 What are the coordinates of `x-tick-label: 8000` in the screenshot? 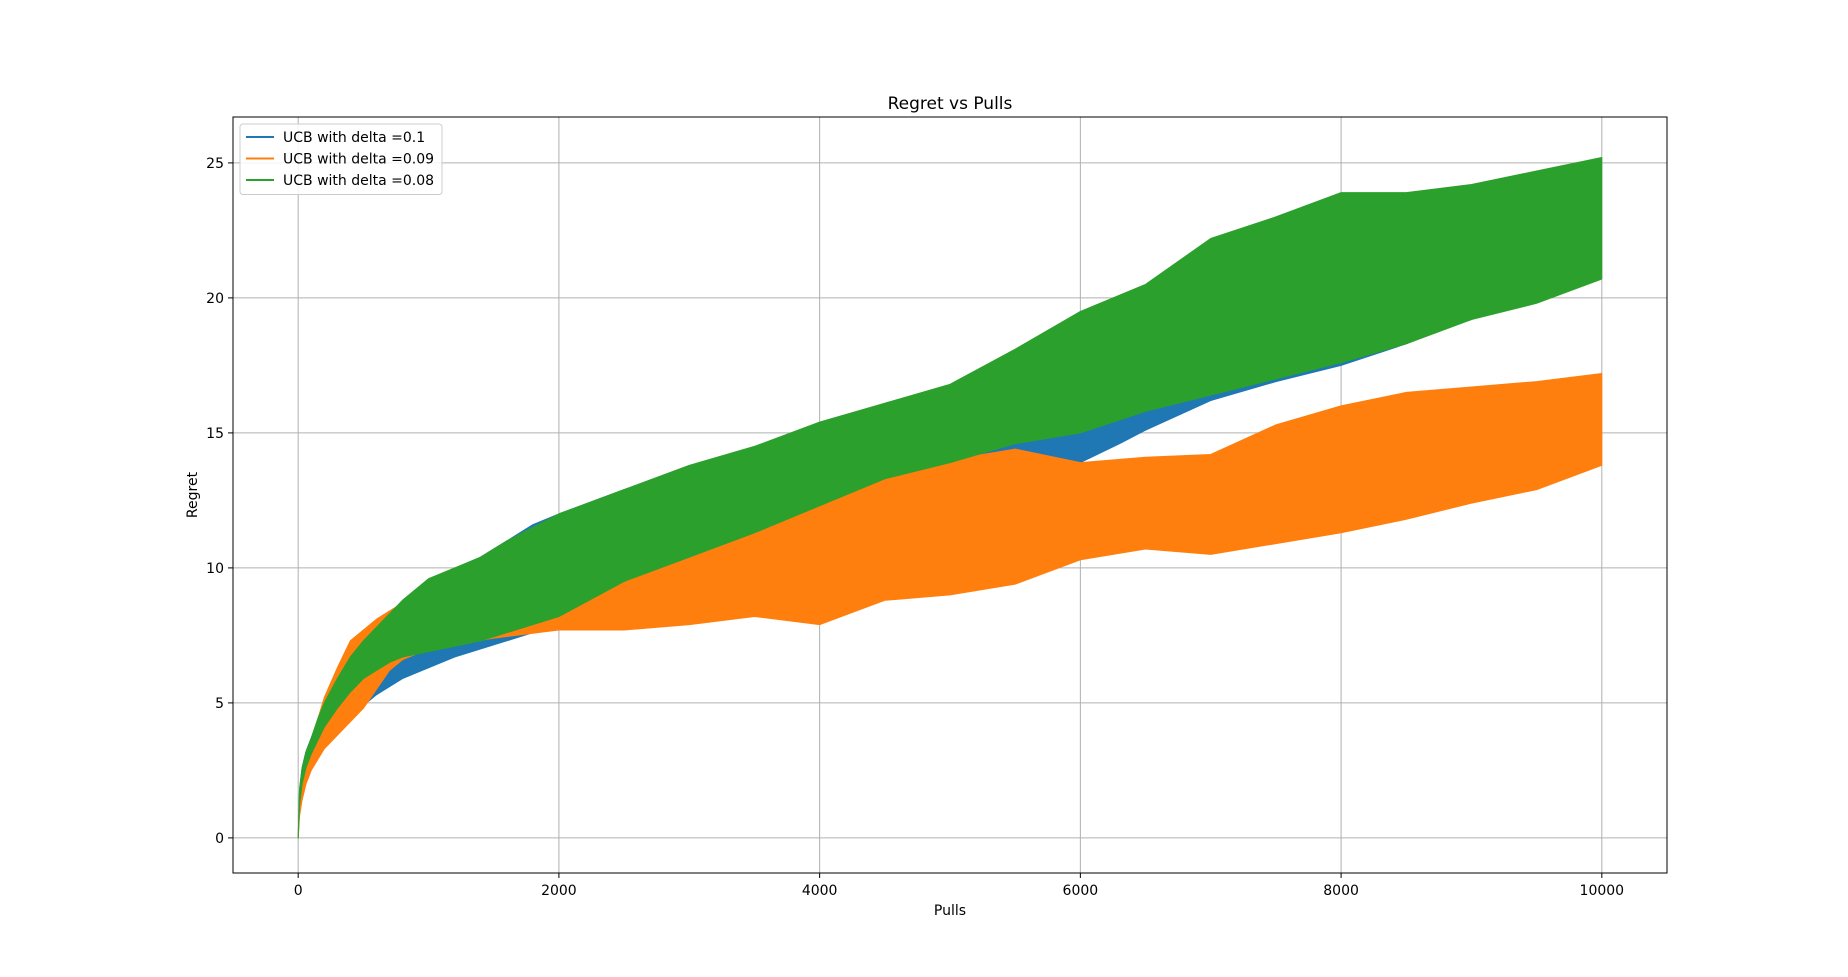 It's located at (1341, 891).